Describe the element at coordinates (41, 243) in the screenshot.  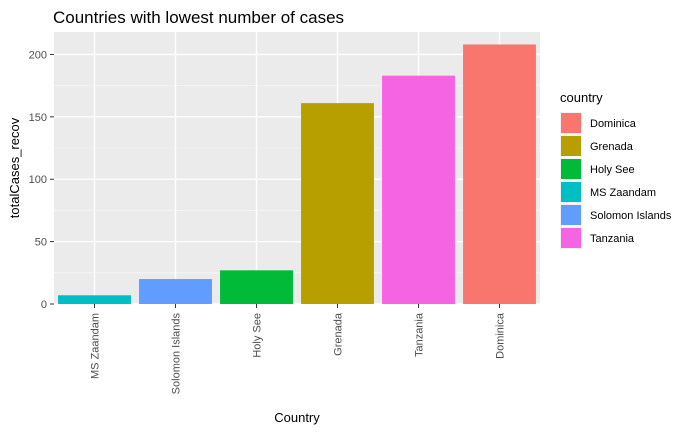
I see `y-tick-label: 50` at that location.